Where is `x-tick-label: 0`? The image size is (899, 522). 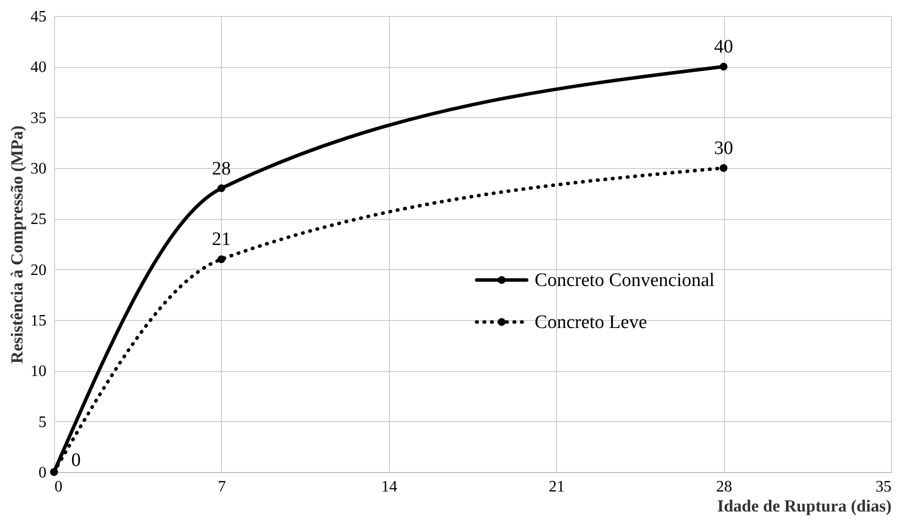 x-tick-label: 0 is located at coordinates (58, 487).